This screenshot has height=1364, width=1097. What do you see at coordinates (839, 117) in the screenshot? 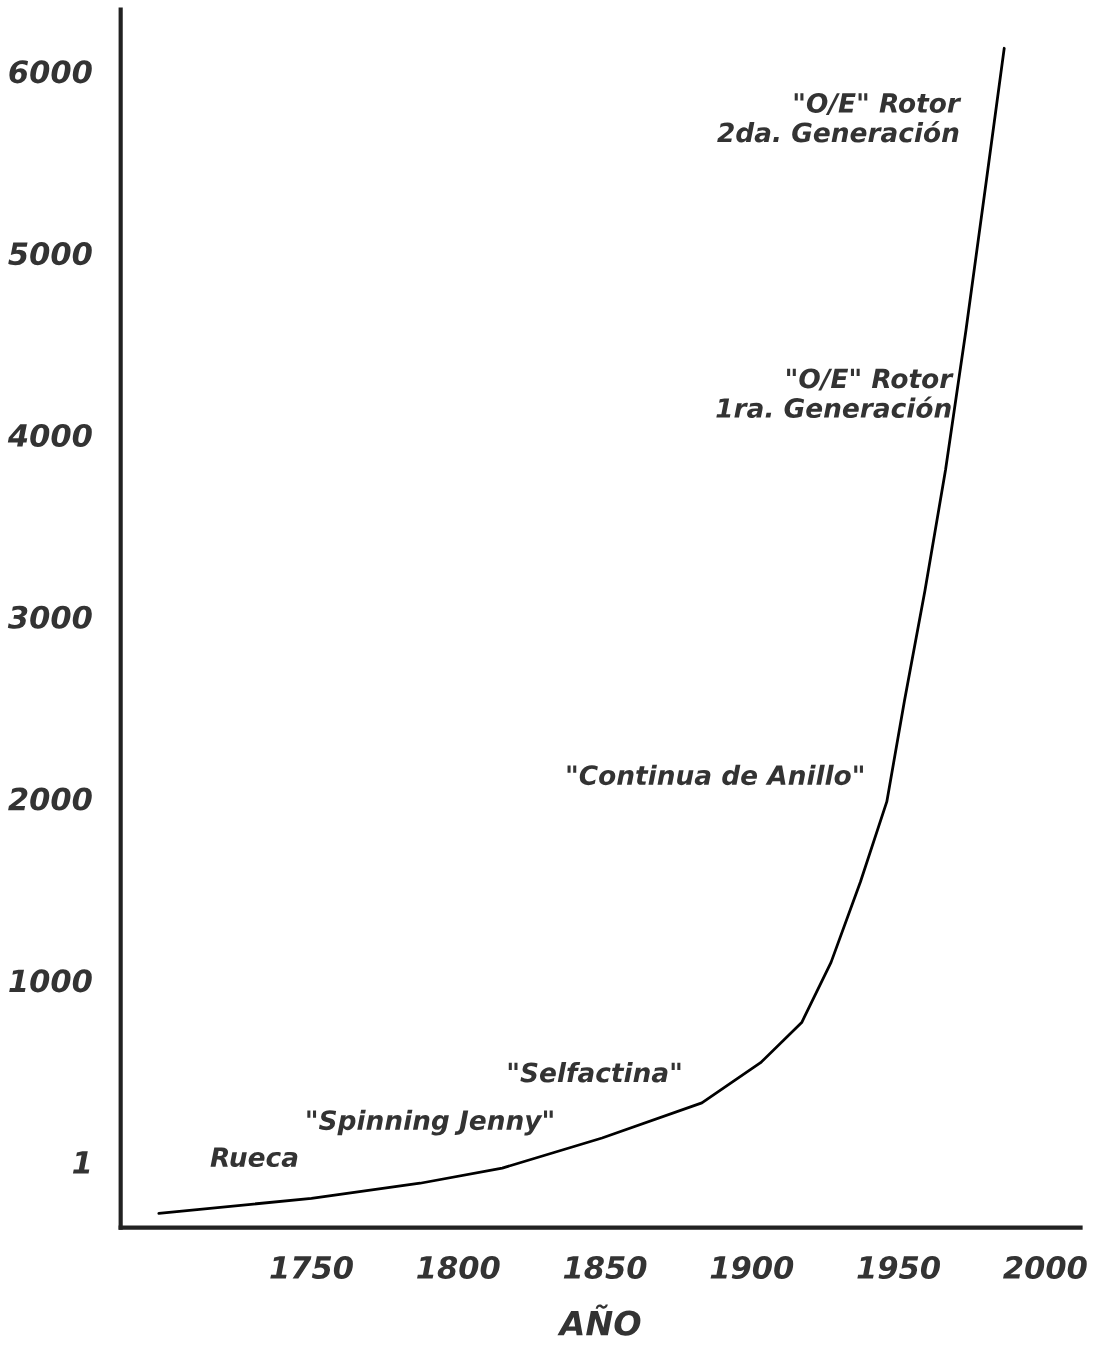
I see `annotation: "O/E" Rotor 2da. Generación` at bounding box center [839, 117].